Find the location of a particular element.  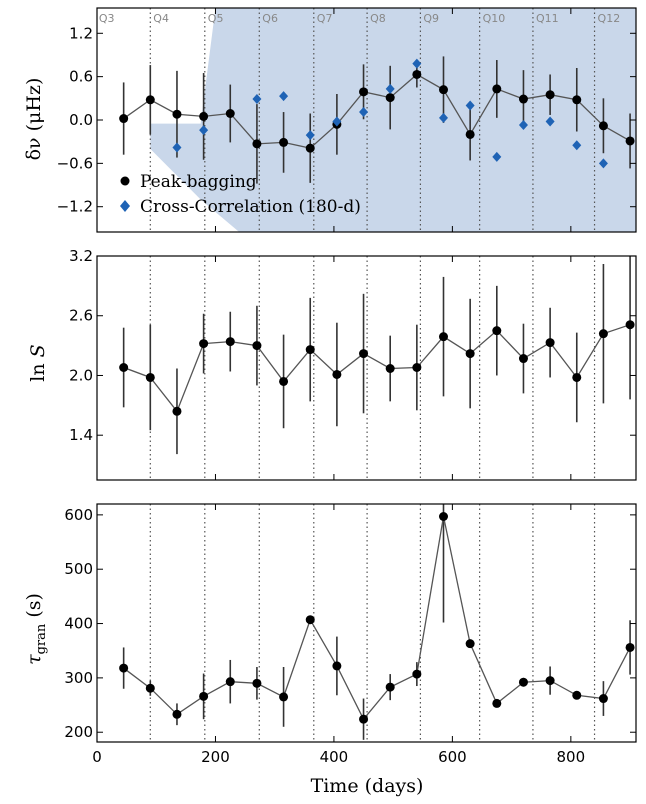

y-tick-label: 200 is located at coordinates (78, 732).